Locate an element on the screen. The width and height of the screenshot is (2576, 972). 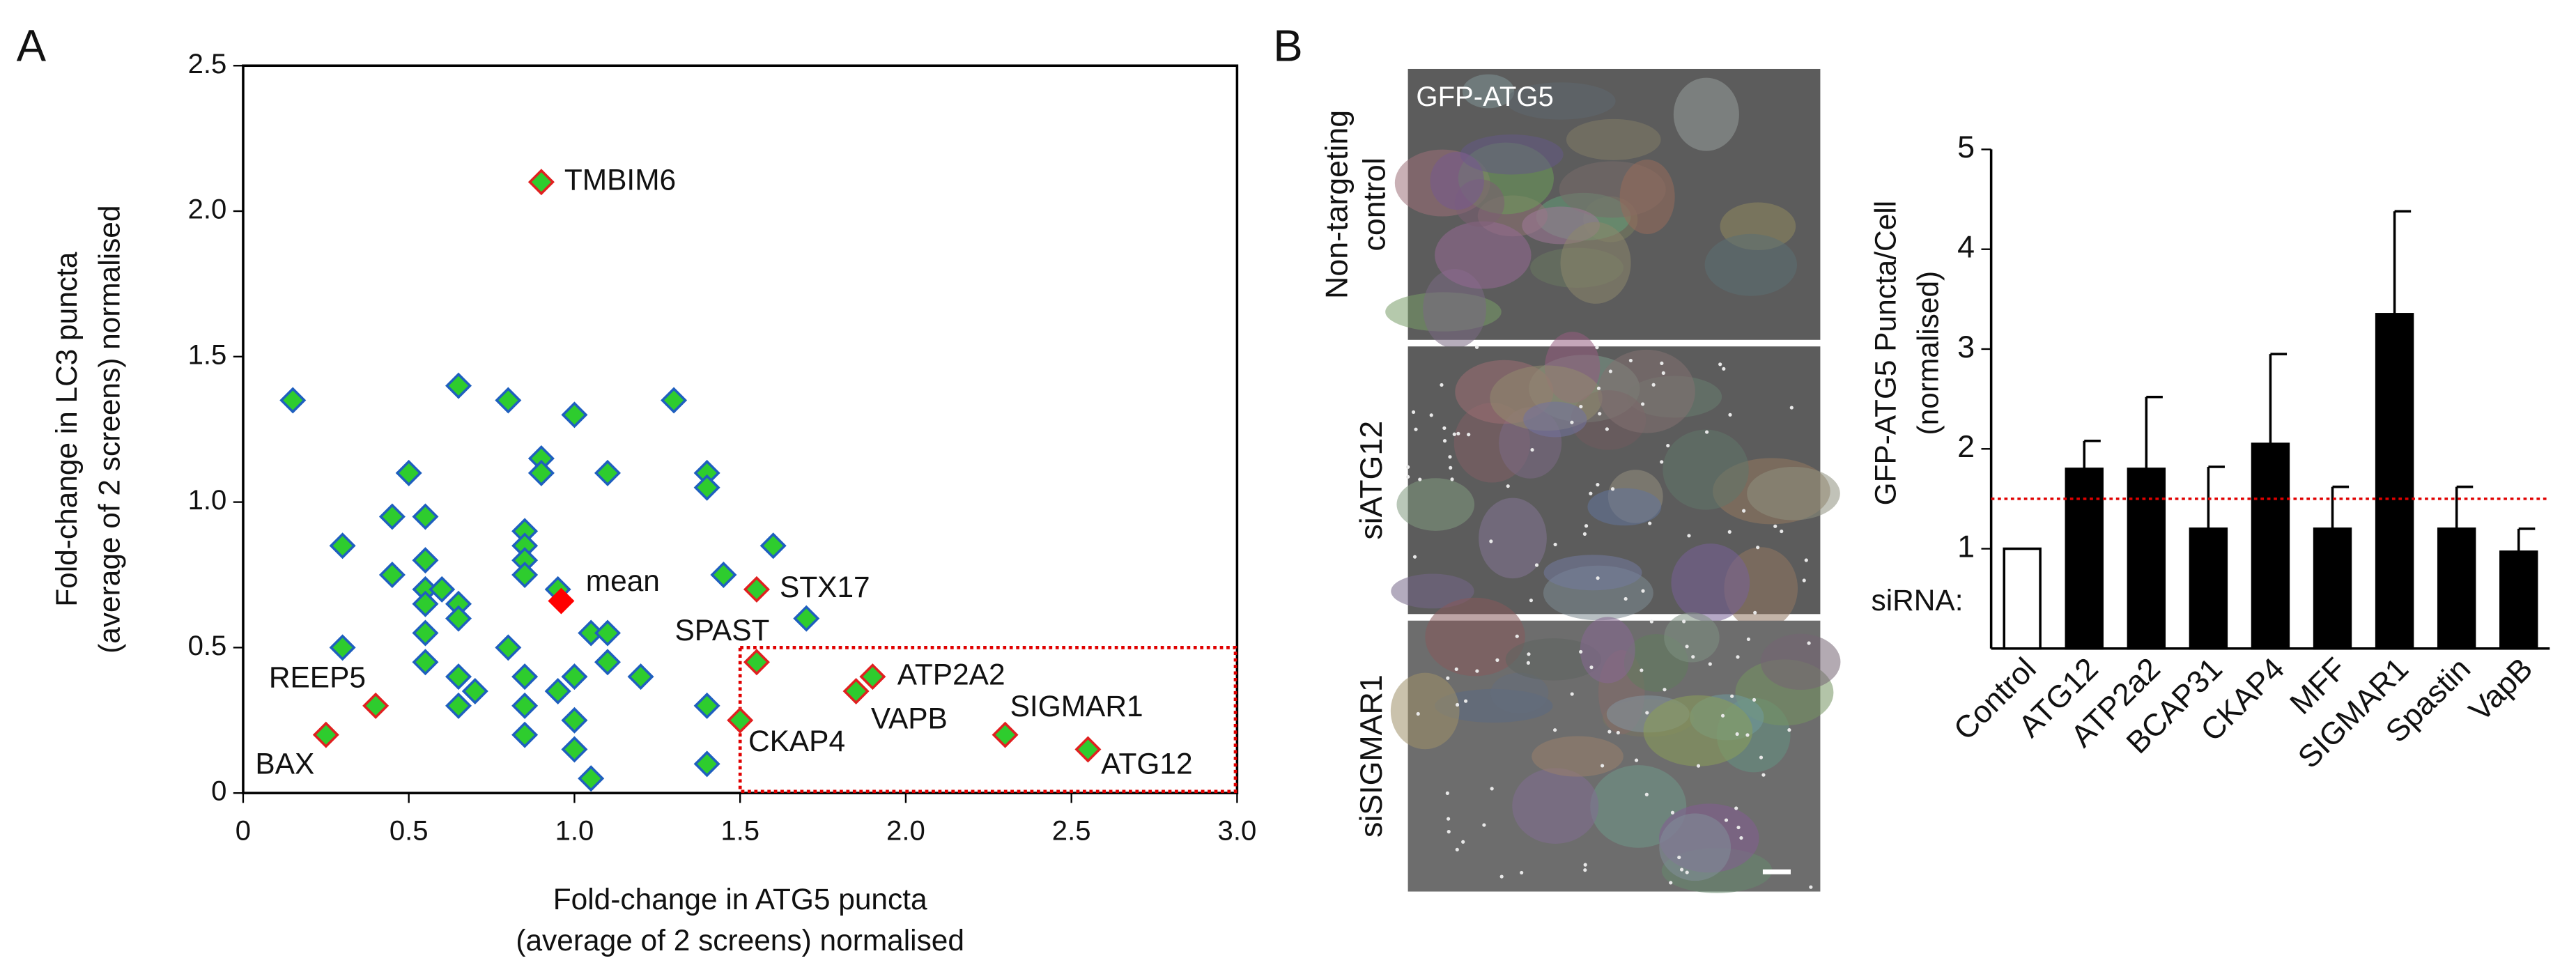
y-tick-label: 1.0 is located at coordinates (207, 500).